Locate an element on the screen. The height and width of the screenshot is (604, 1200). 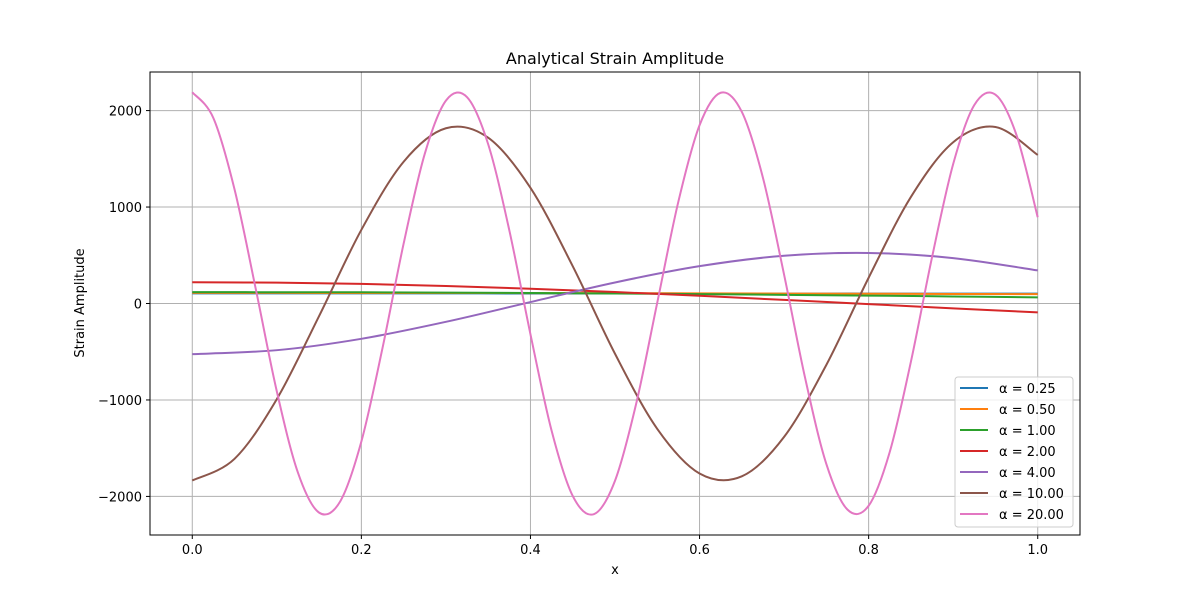
x-tick-label: 0.0 is located at coordinates (192, 550).